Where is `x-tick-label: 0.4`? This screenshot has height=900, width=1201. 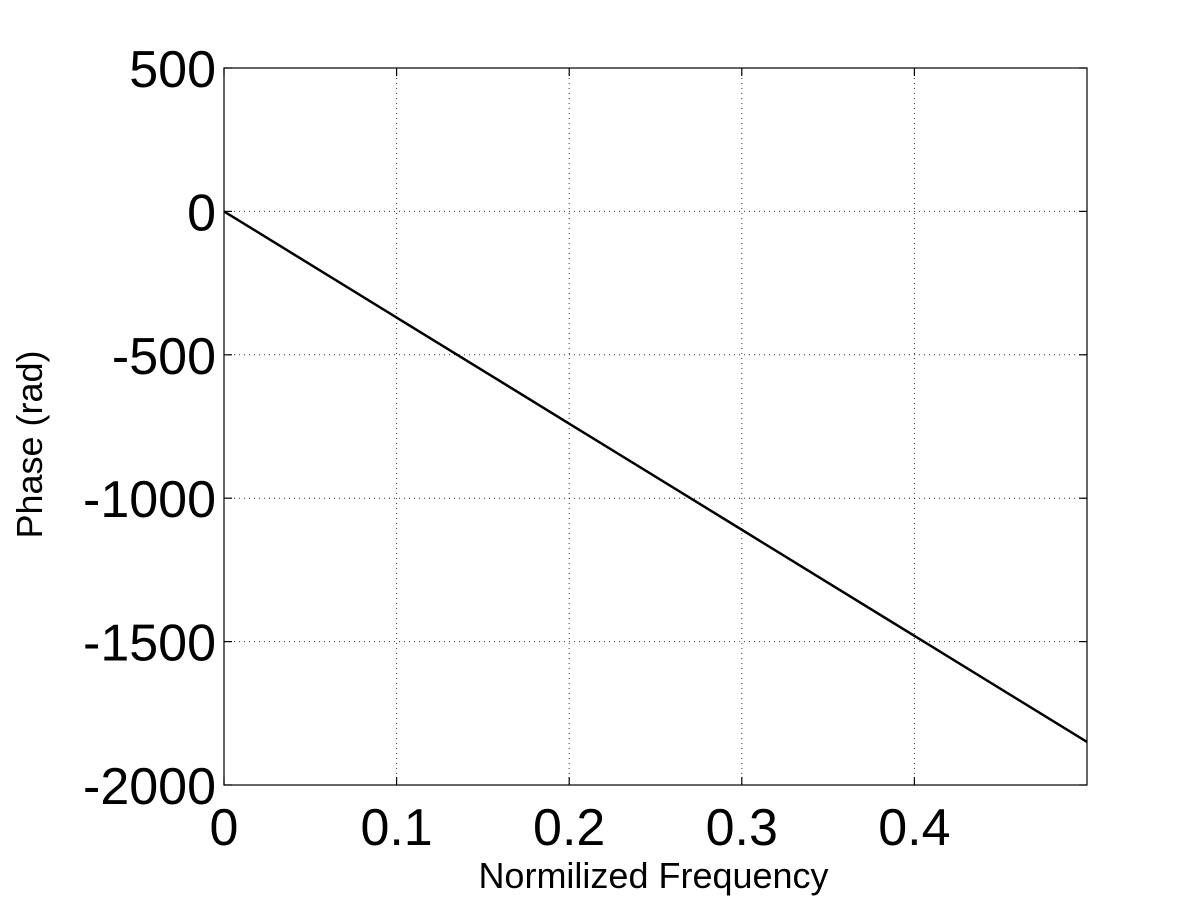 x-tick-label: 0.4 is located at coordinates (914, 828).